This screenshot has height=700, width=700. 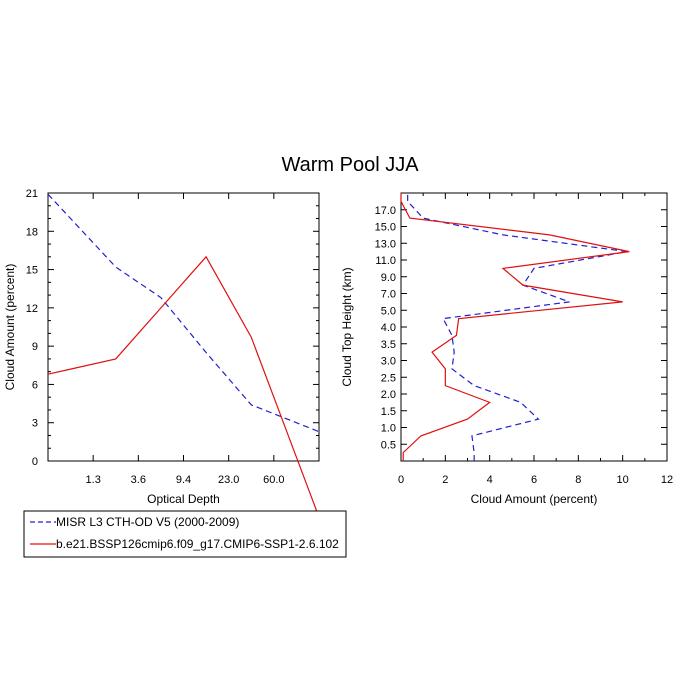 What do you see at coordinates (350, 165) in the screenshot?
I see `figure-title: Warm Pool JJA` at bounding box center [350, 165].